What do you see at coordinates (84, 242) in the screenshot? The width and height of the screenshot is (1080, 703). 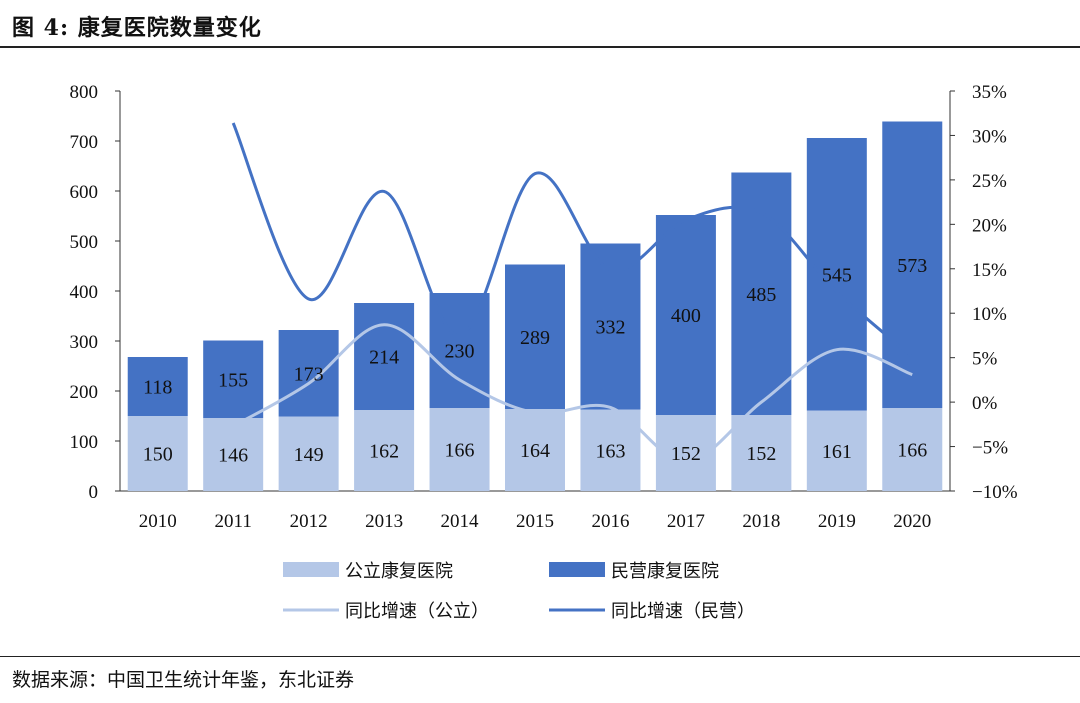 I see `y-left-tick-label: 500` at bounding box center [84, 242].